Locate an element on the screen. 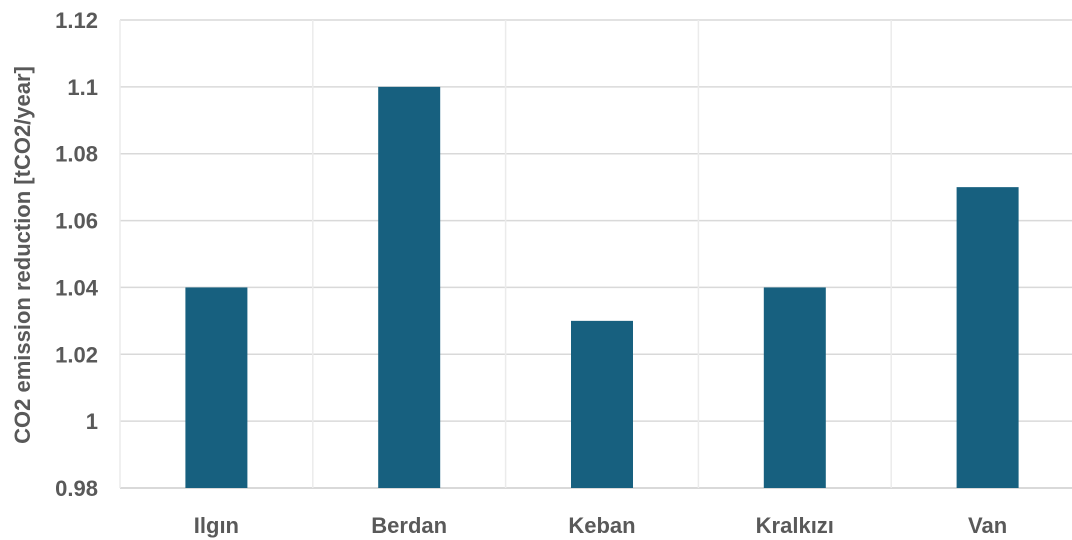 This screenshot has width=1072, height=540. y-tick-label: 1.12 is located at coordinates (76, 20).